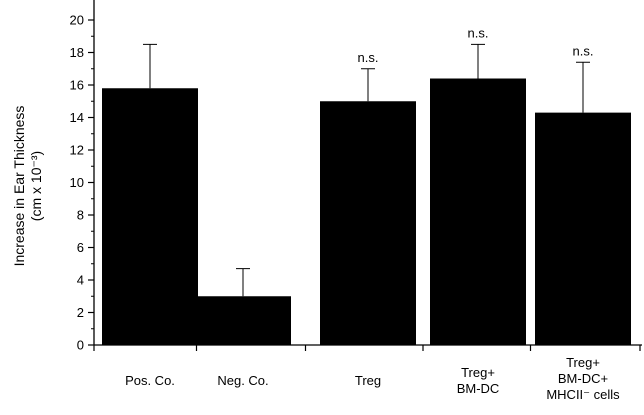 The image size is (644, 415). Describe the element at coordinates (583, 378) in the screenshot. I see `category-label: BM-DC+` at that location.